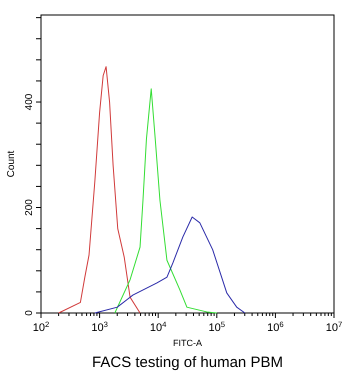 The width and height of the screenshot is (350, 376). What do you see at coordinates (334, 327) in the screenshot?
I see `x-tick-label: 10$^{7}$` at bounding box center [334, 327].